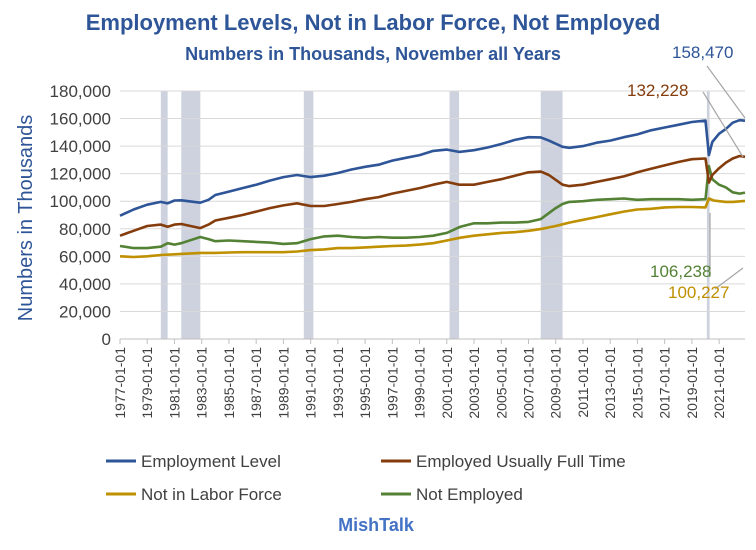 This screenshot has height=550, width=756. I want to click on x-tick-label: 1991-01-01, so click(311, 383).